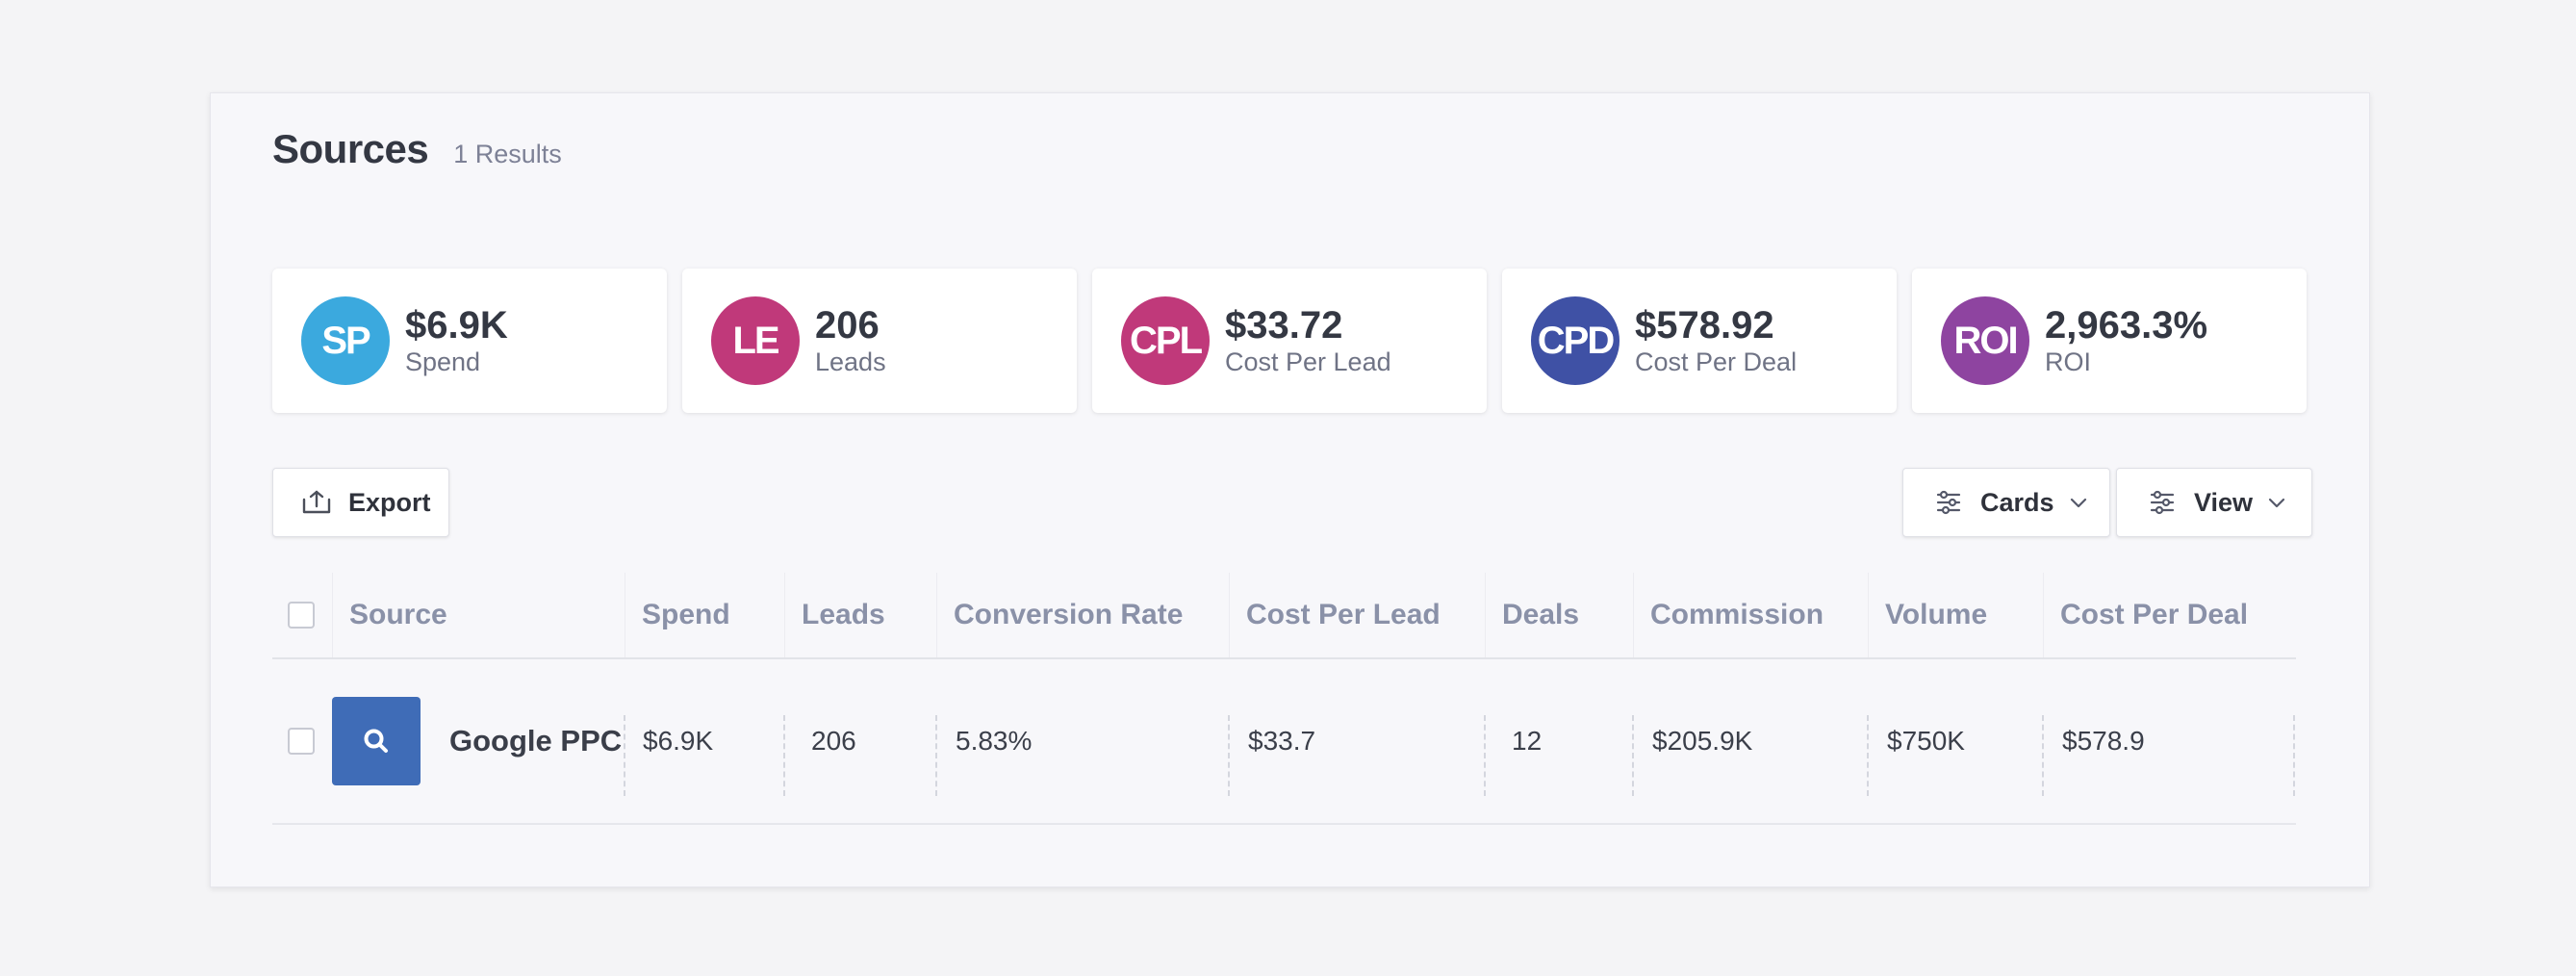 The height and width of the screenshot is (976, 2576). I want to click on cards-dropdown: Cards, so click(2006, 502).